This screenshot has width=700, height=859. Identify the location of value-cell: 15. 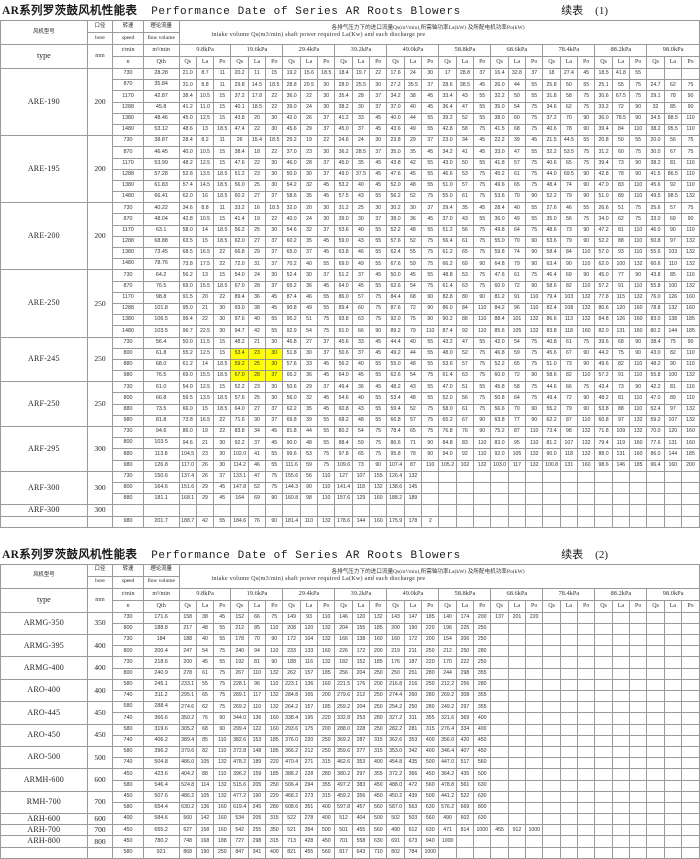
(222, 107).